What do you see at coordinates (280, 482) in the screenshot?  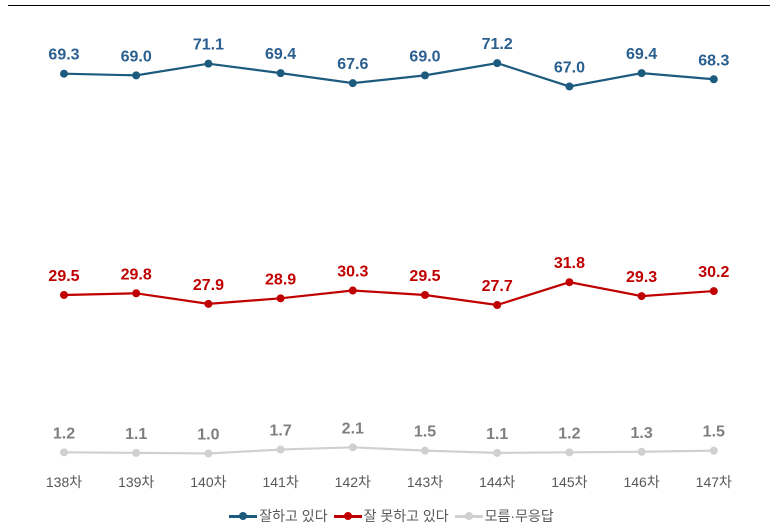 I see `x-tick-label: 141차` at bounding box center [280, 482].